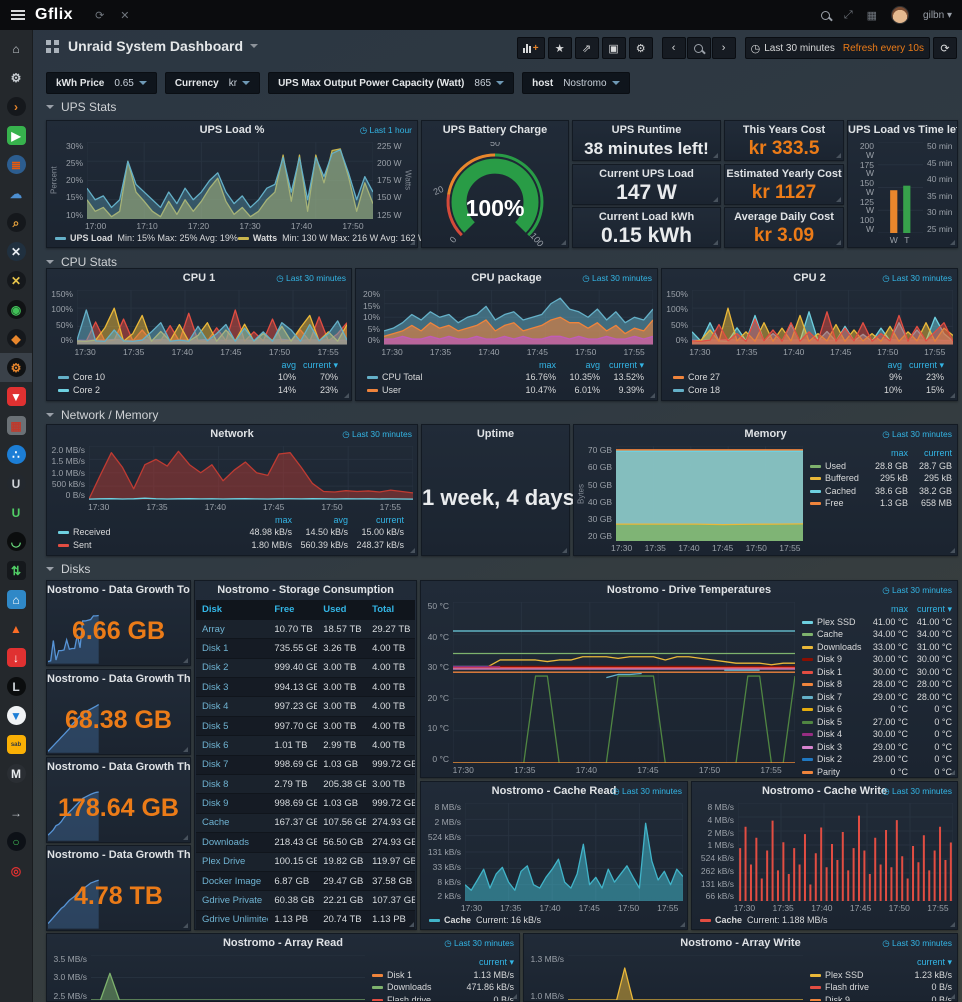 Image resolution: width=962 pixels, height=1002 pixels. Describe the element at coordinates (16, 338) in the screenshot. I see `app-node-icon: ◆` at that location.